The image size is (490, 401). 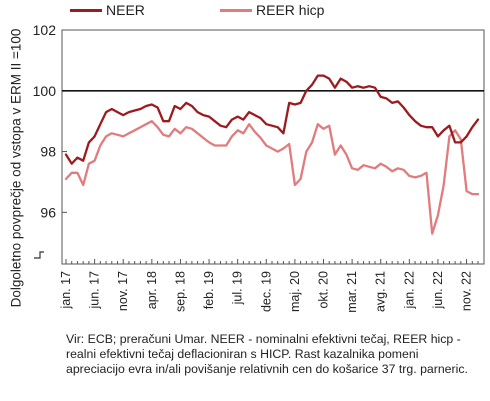 I want to click on x-tick-label: avg. 21, so click(x=381, y=291).